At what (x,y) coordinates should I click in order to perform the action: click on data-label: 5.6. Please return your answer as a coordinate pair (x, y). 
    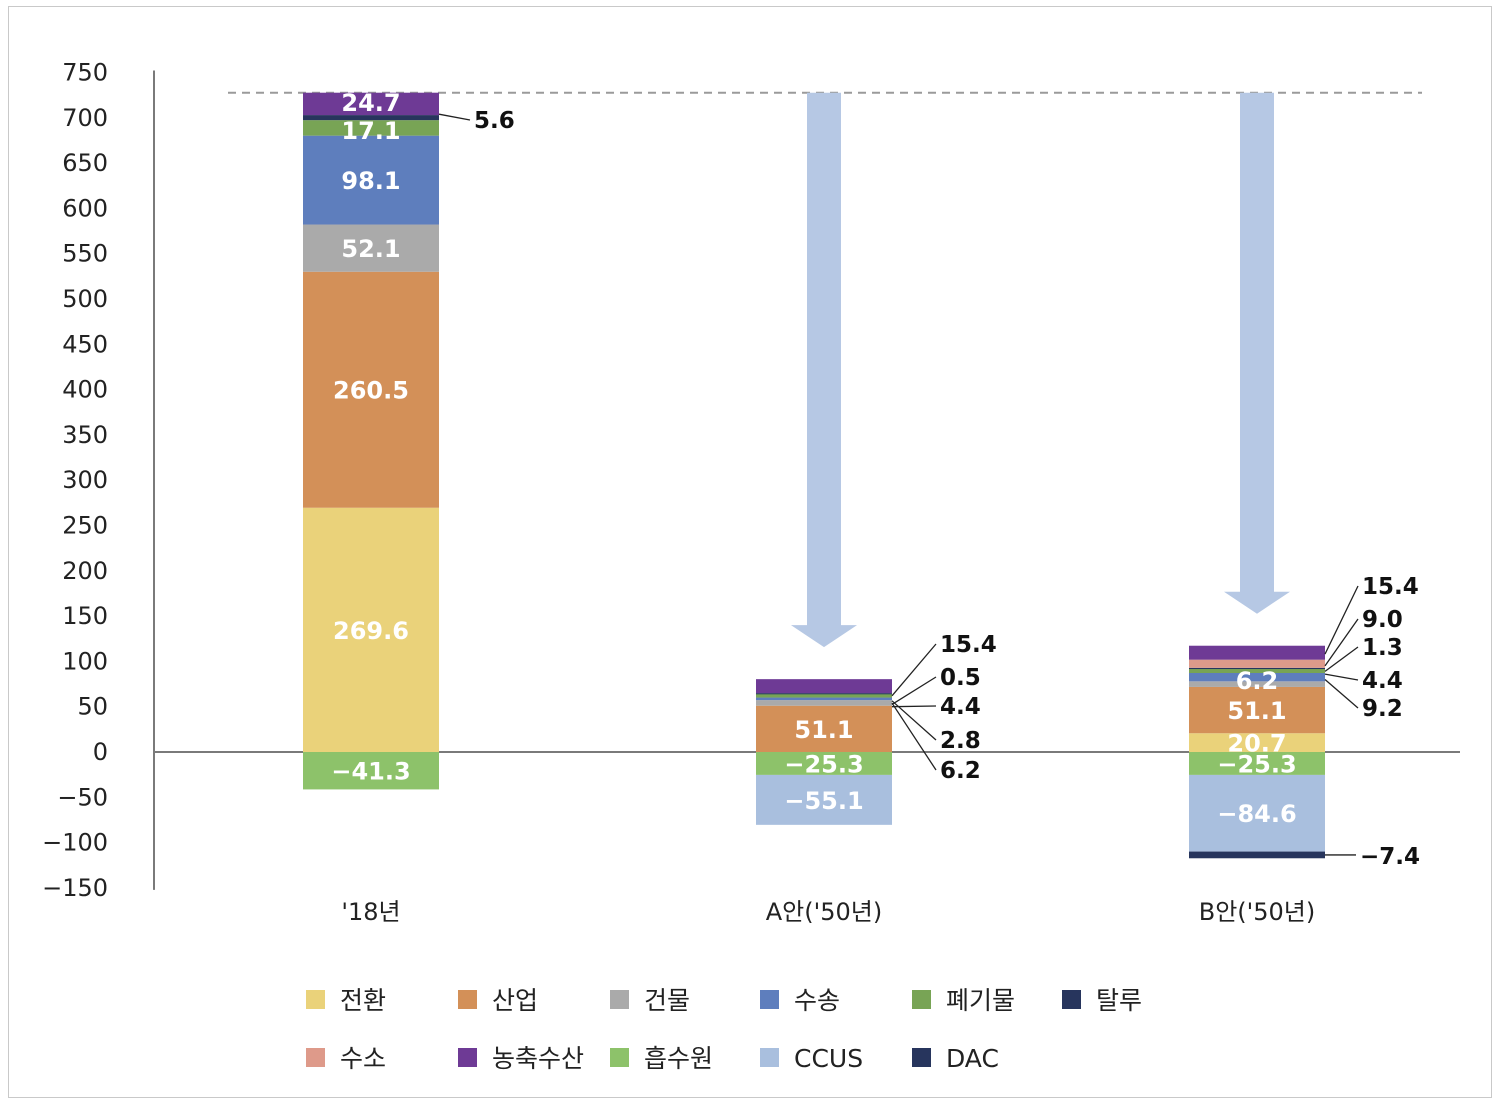
    Looking at the image, I should click on (494, 121).